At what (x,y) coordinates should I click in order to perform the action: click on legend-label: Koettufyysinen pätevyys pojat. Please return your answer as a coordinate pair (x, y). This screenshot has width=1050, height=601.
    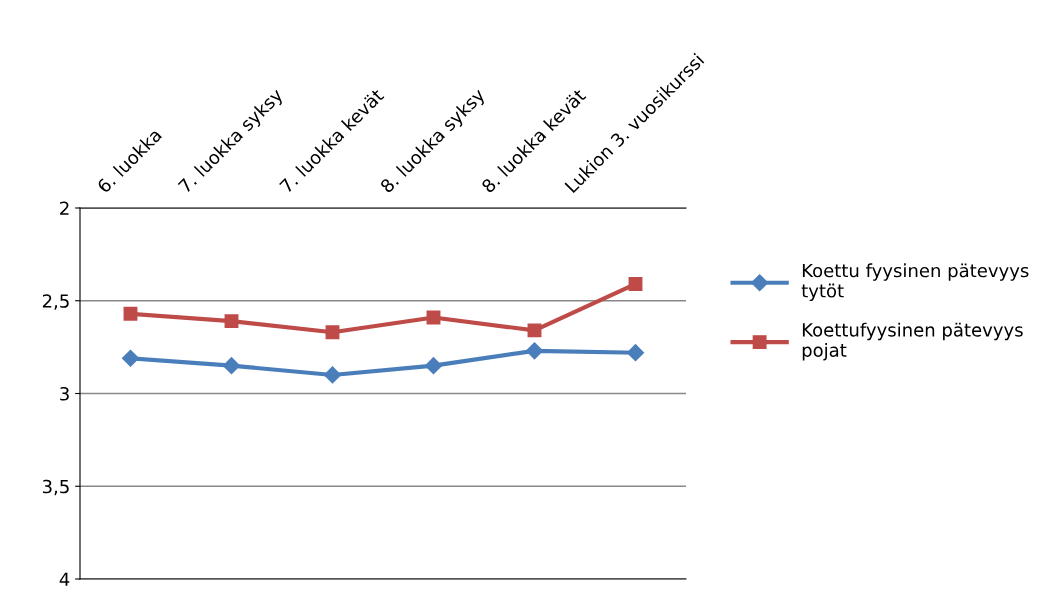
    Looking at the image, I should click on (912, 341).